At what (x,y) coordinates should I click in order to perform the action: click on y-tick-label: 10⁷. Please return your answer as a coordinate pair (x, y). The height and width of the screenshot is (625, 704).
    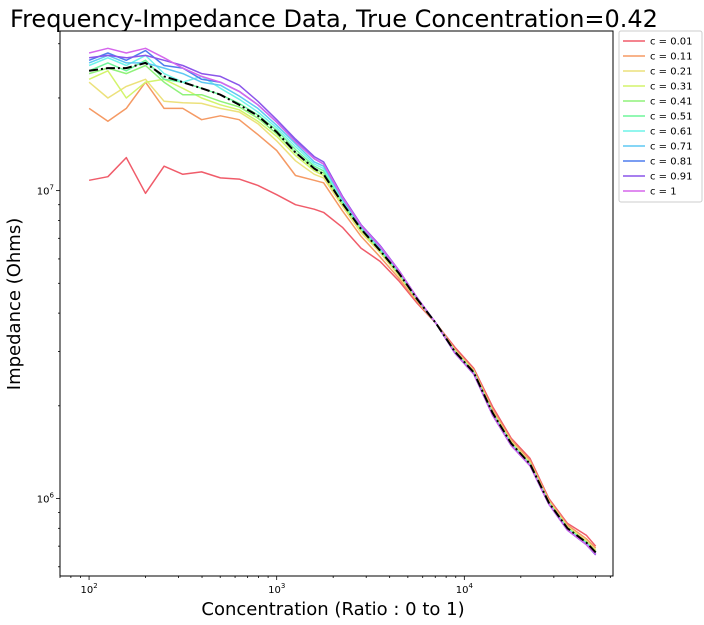
    Looking at the image, I should click on (45, 191).